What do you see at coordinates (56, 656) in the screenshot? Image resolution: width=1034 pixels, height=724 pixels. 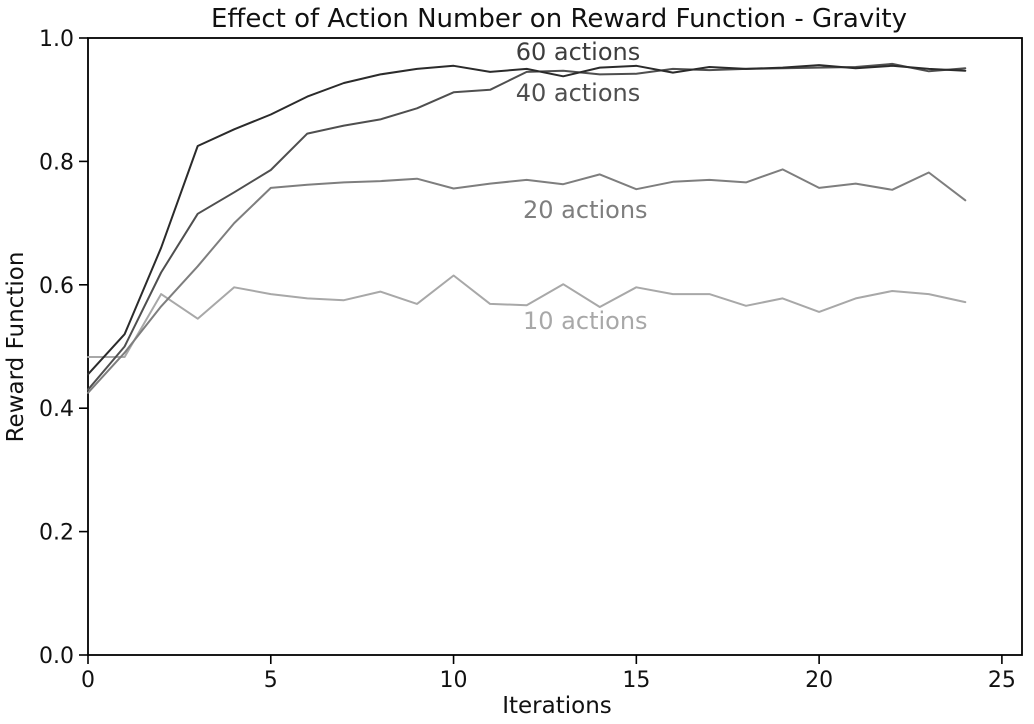 I see `y-tick-label: 0.0` at bounding box center [56, 656].